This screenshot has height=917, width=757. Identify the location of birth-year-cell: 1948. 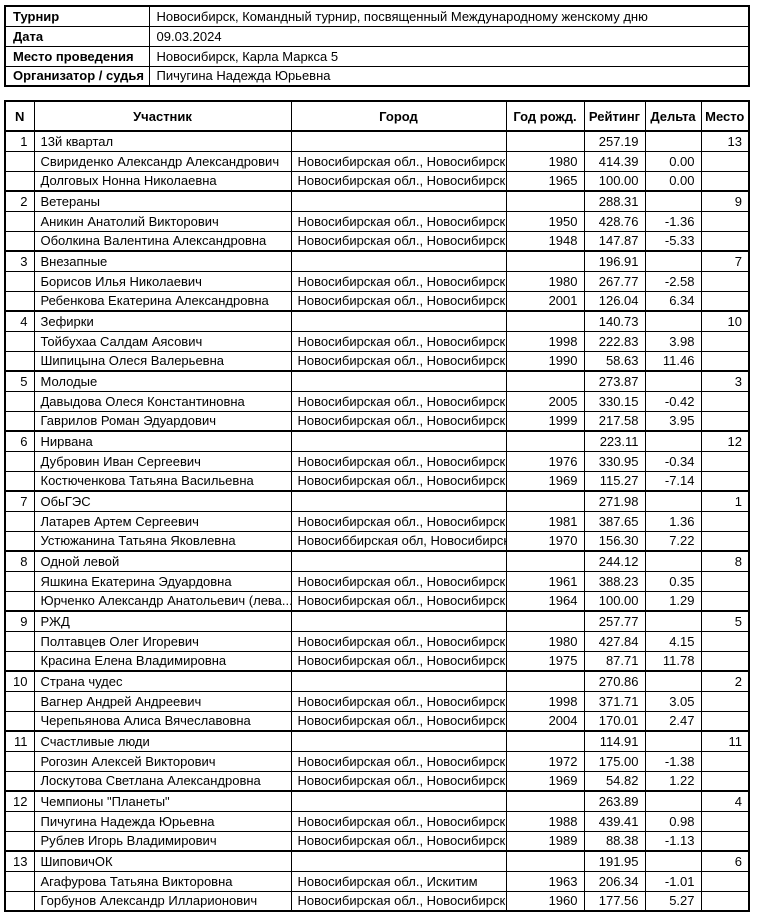
(545, 241).